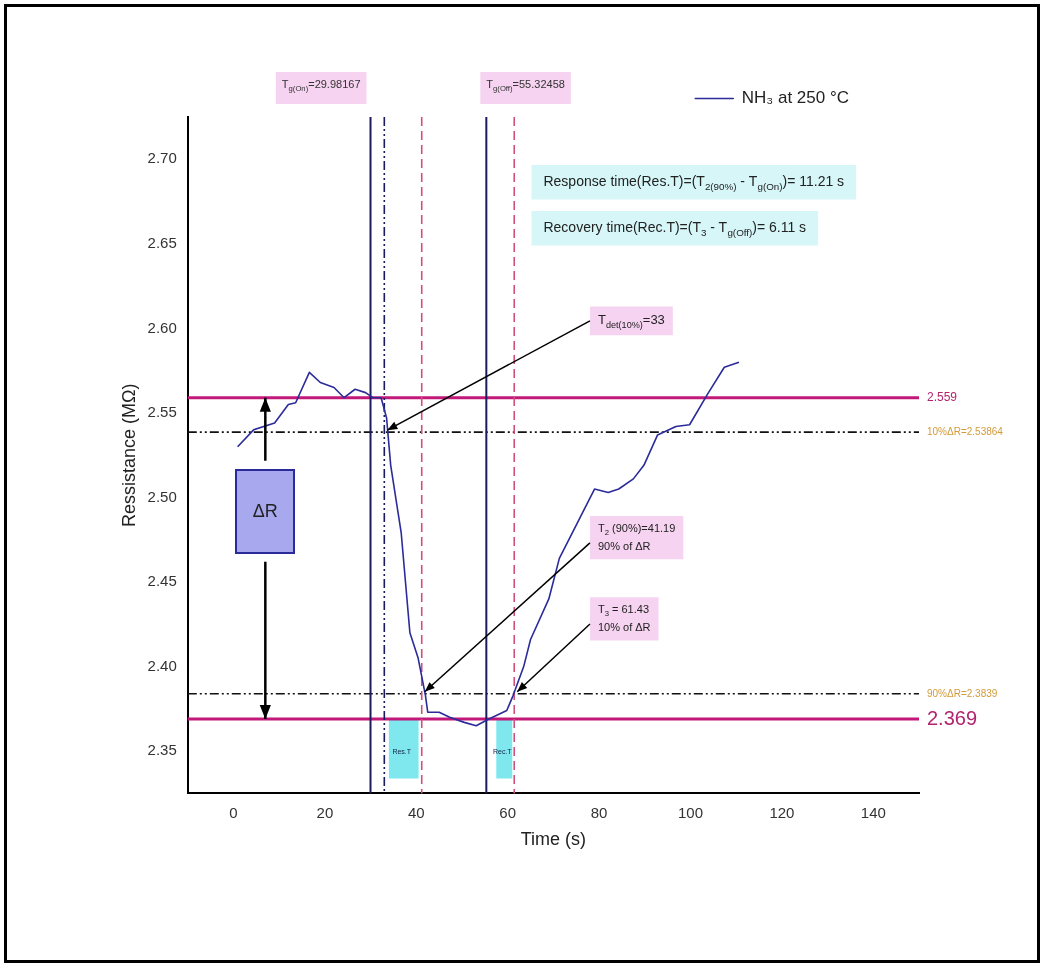 The height and width of the screenshot is (965, 1044). What do you see at coordinates (233, 812) in the screenshot?
I see `x-tick-label: 0` at bounding box center [233, 812].